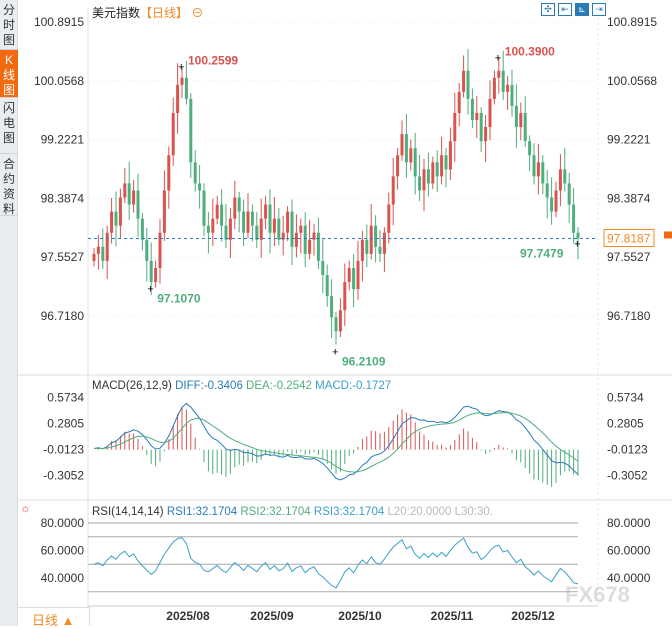  What do you see at coordinates (179, 299) in the screenshot?
I see `price-annotation: 97.1070` at bounding box center [179, 299].